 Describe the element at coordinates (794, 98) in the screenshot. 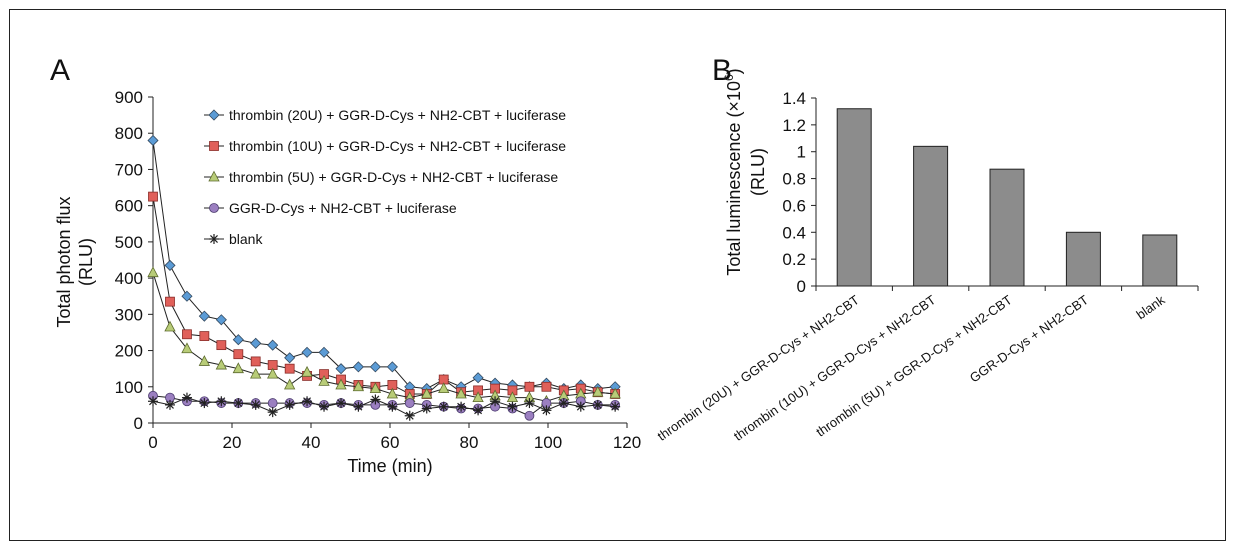

I see `y-tick-label: 1.4` at that location.